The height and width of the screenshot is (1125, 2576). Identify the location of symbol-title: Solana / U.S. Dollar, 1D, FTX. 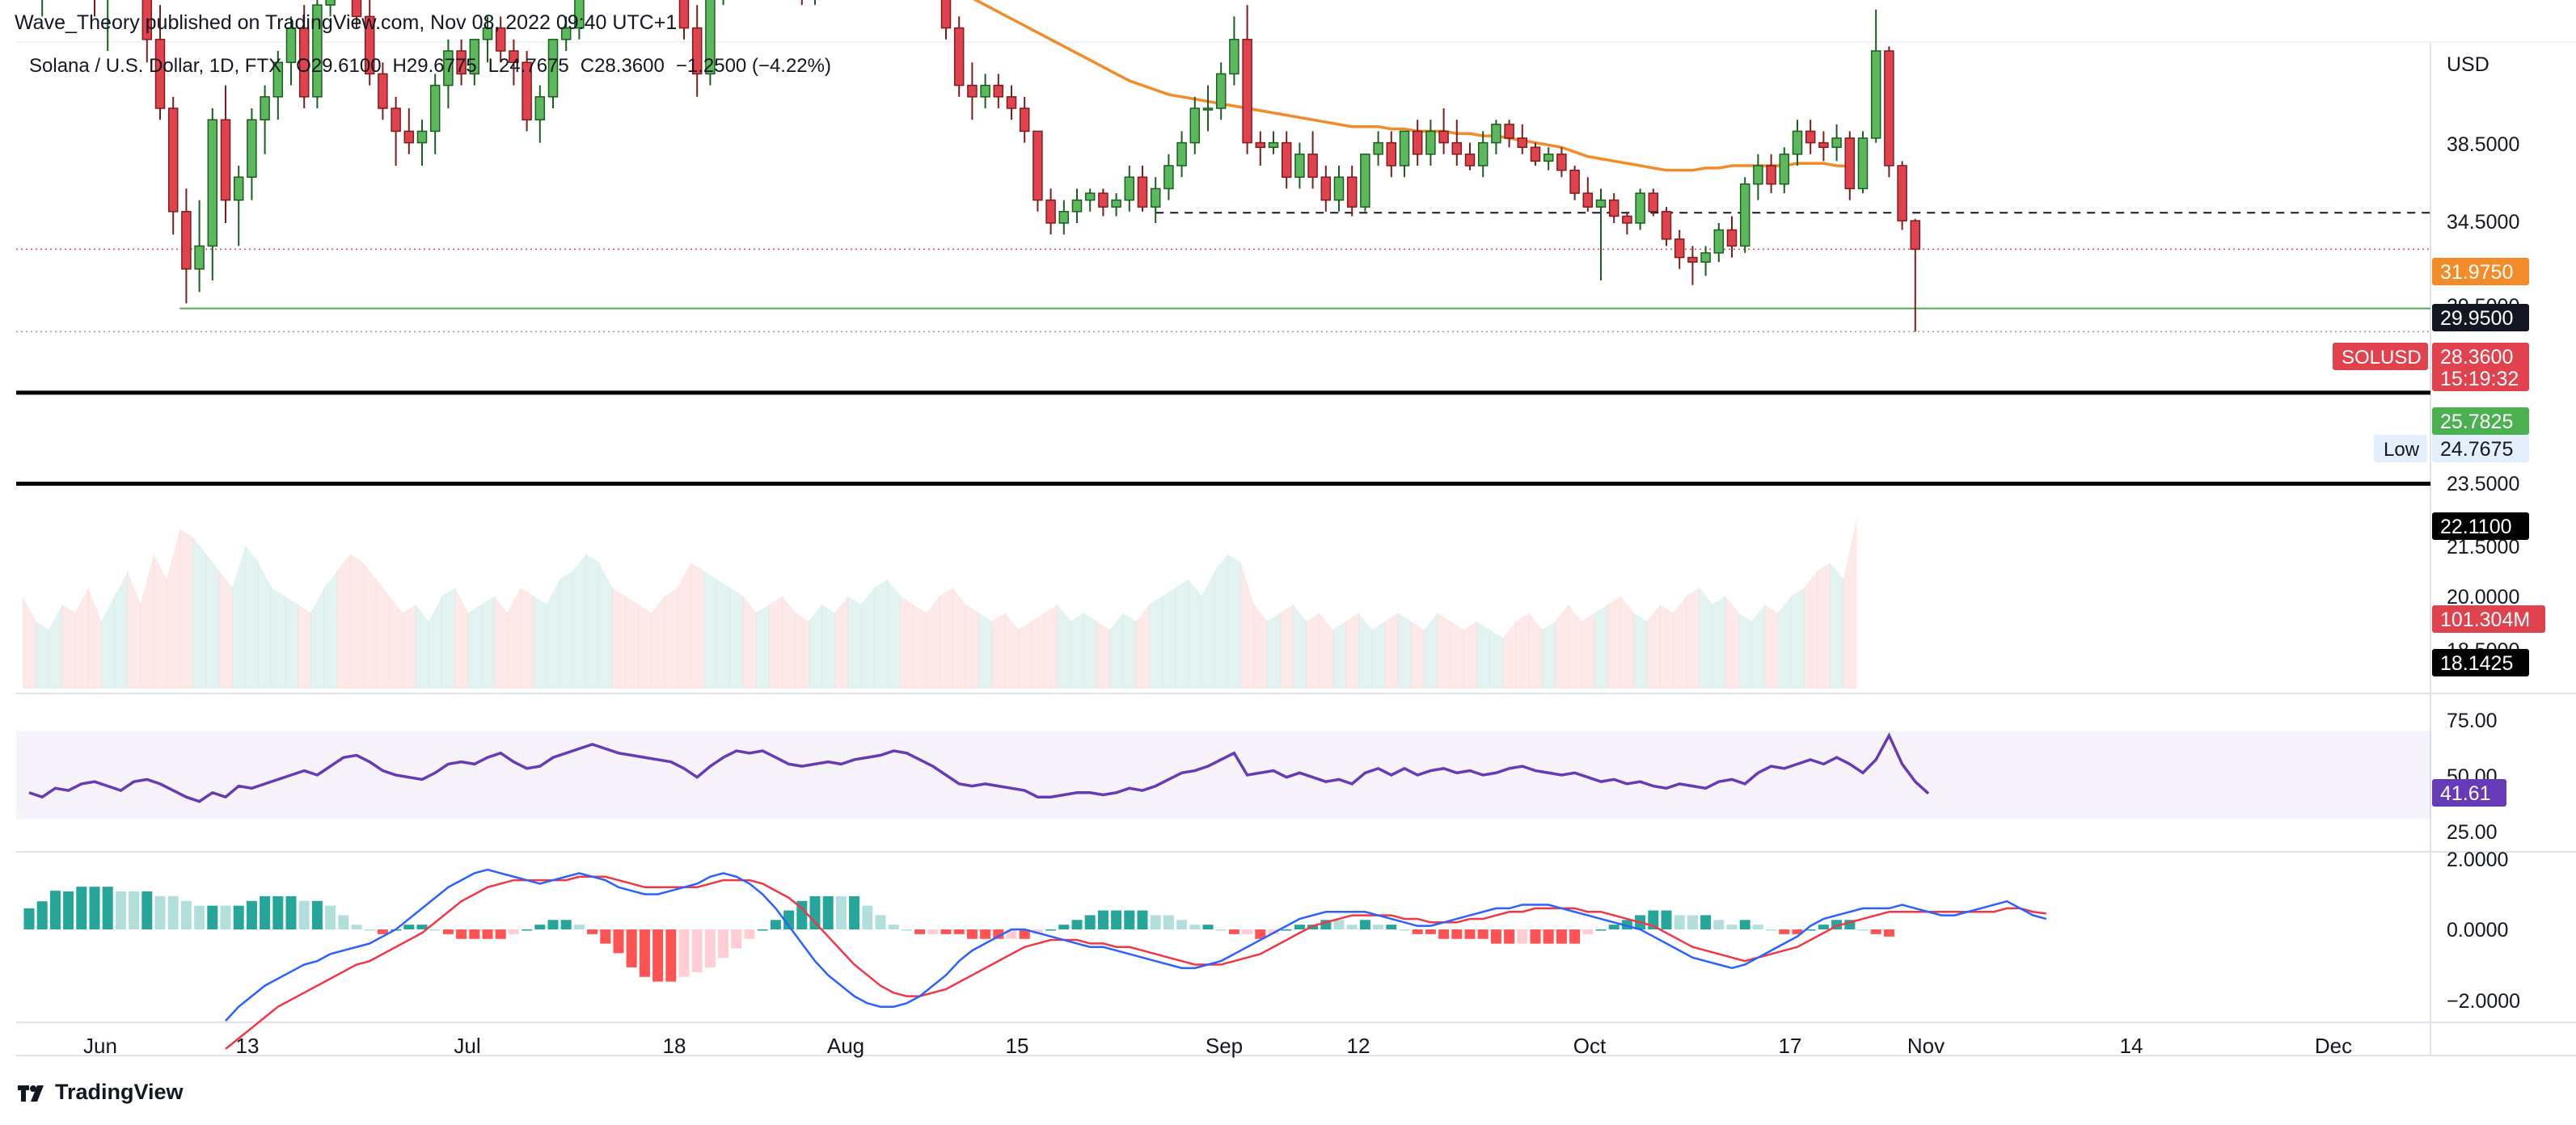
(155, 66).